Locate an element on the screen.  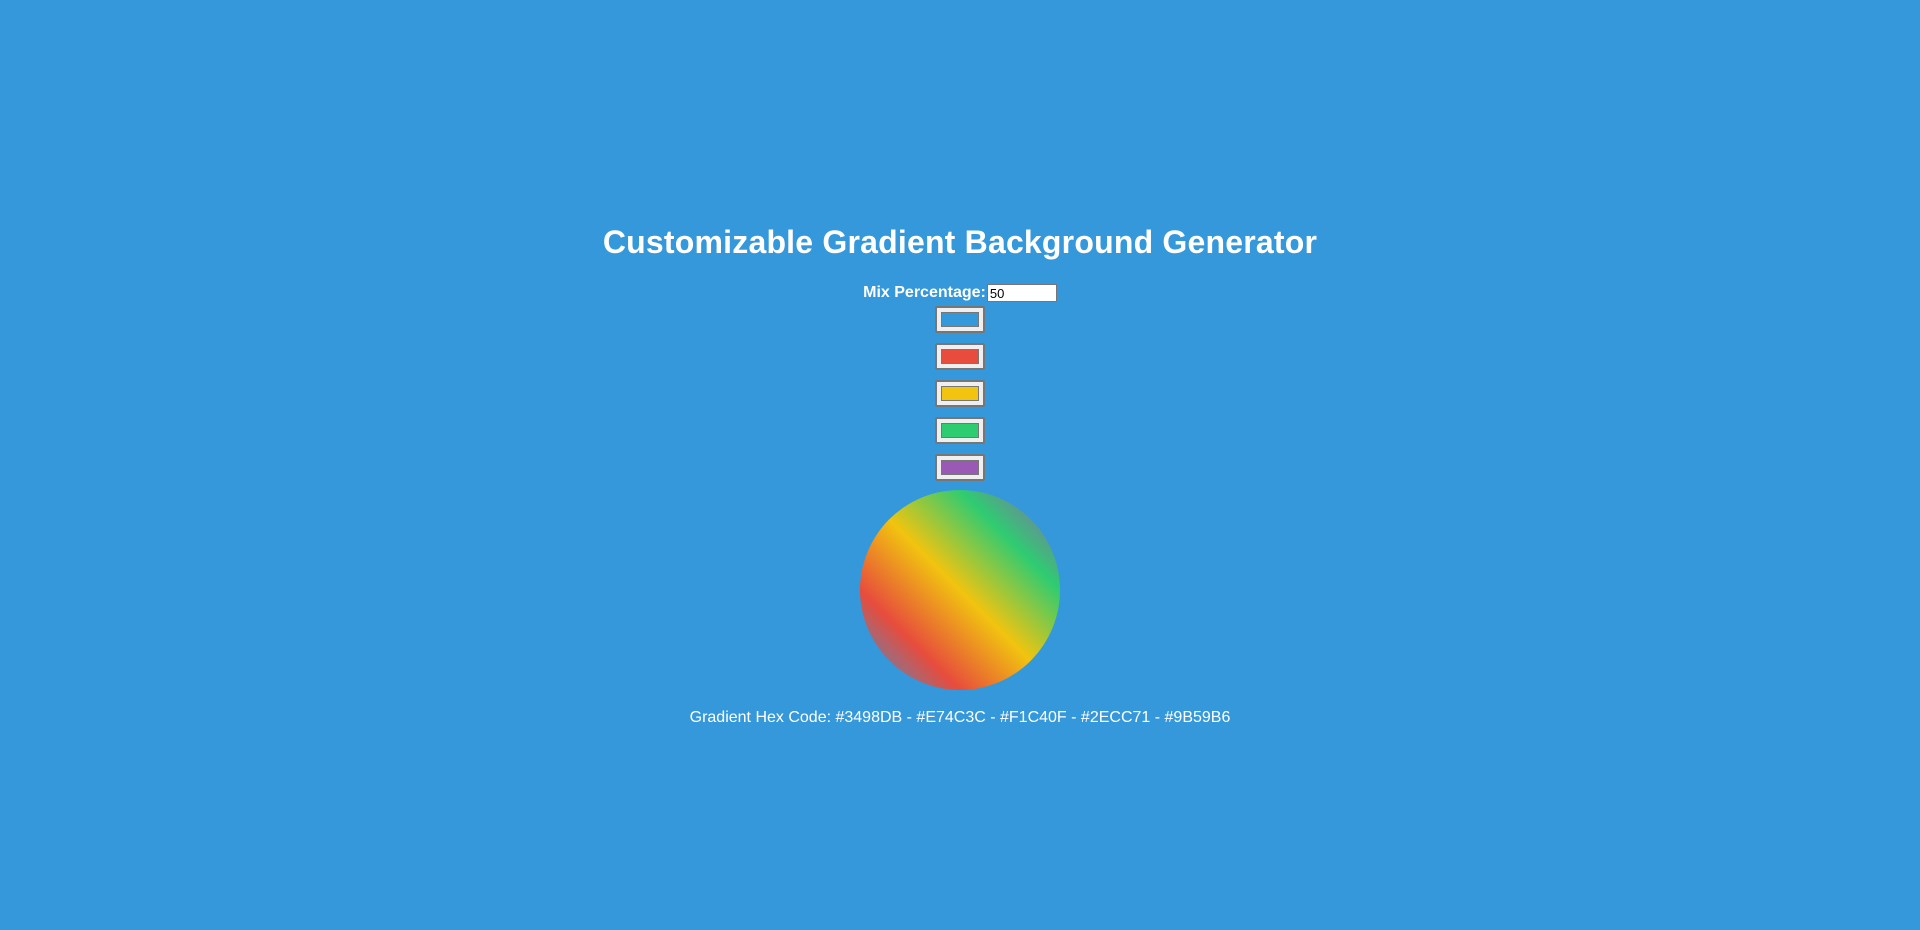
mix-percentage-input is located at coordinates (1021, 293).